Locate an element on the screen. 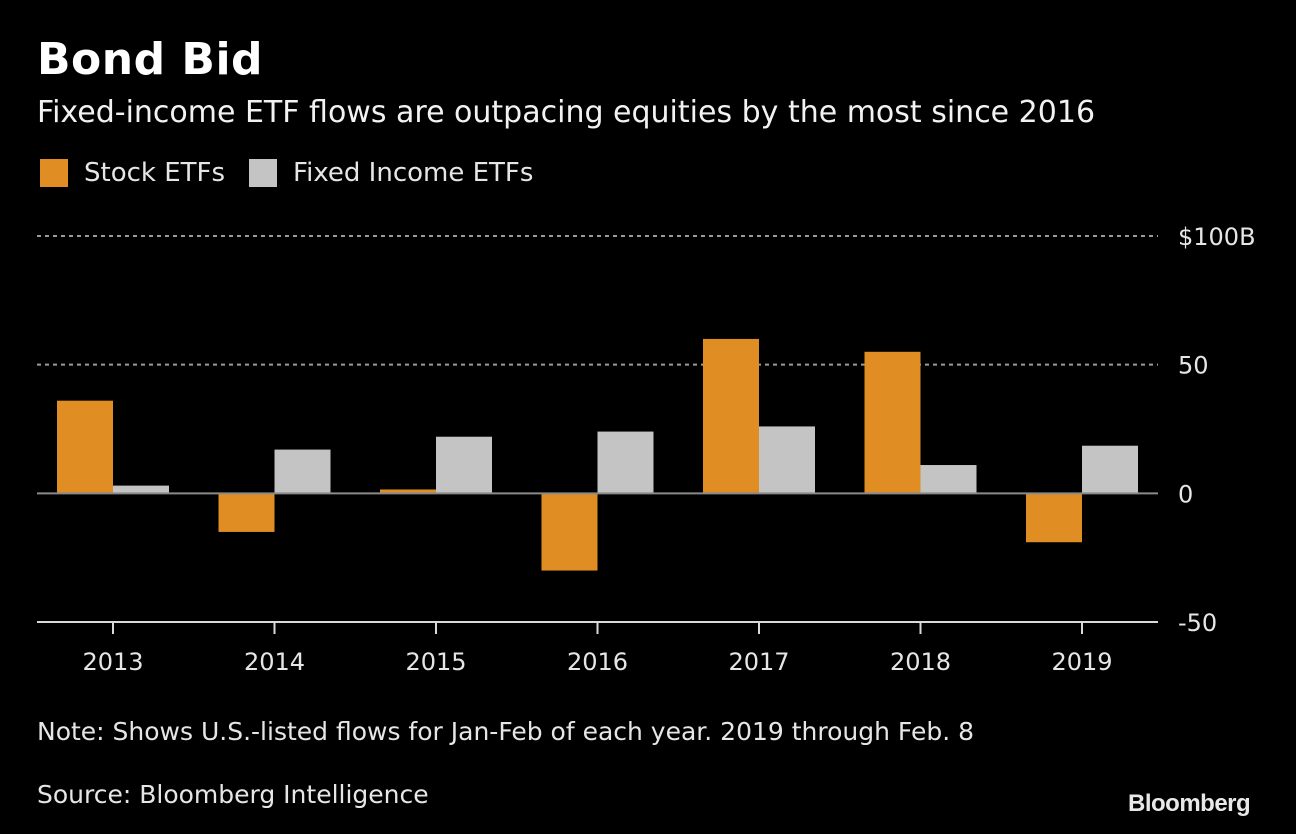 This screenshot has height=834, width=1296. bar-stock-2014 is located at coordinates (246, 512).